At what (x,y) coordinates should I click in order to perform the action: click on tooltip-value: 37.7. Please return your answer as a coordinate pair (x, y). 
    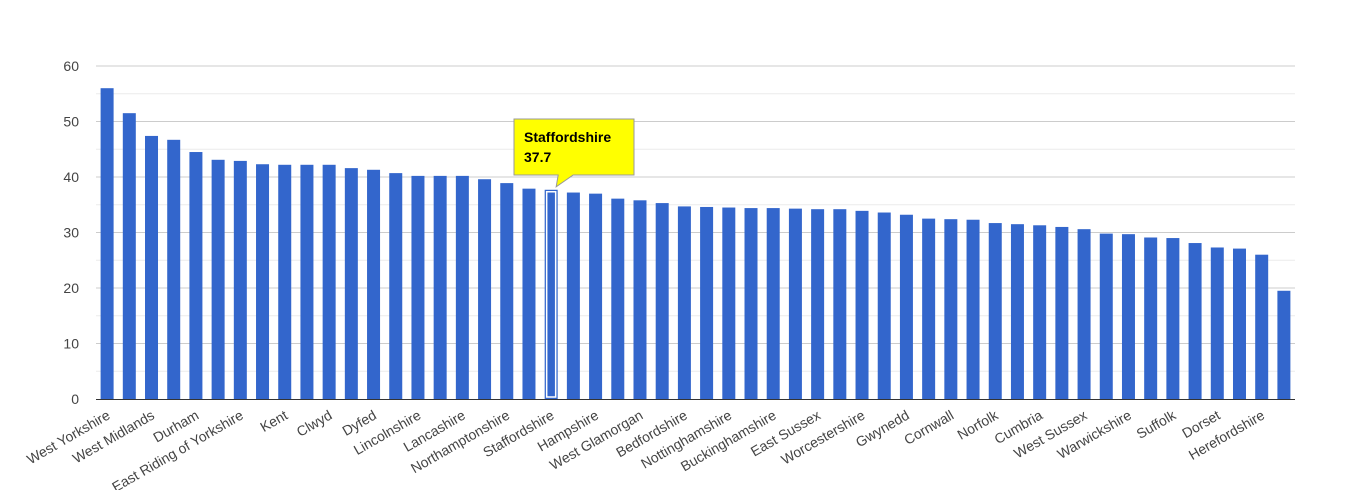
    Looking at the image, I should click on (537, 157).